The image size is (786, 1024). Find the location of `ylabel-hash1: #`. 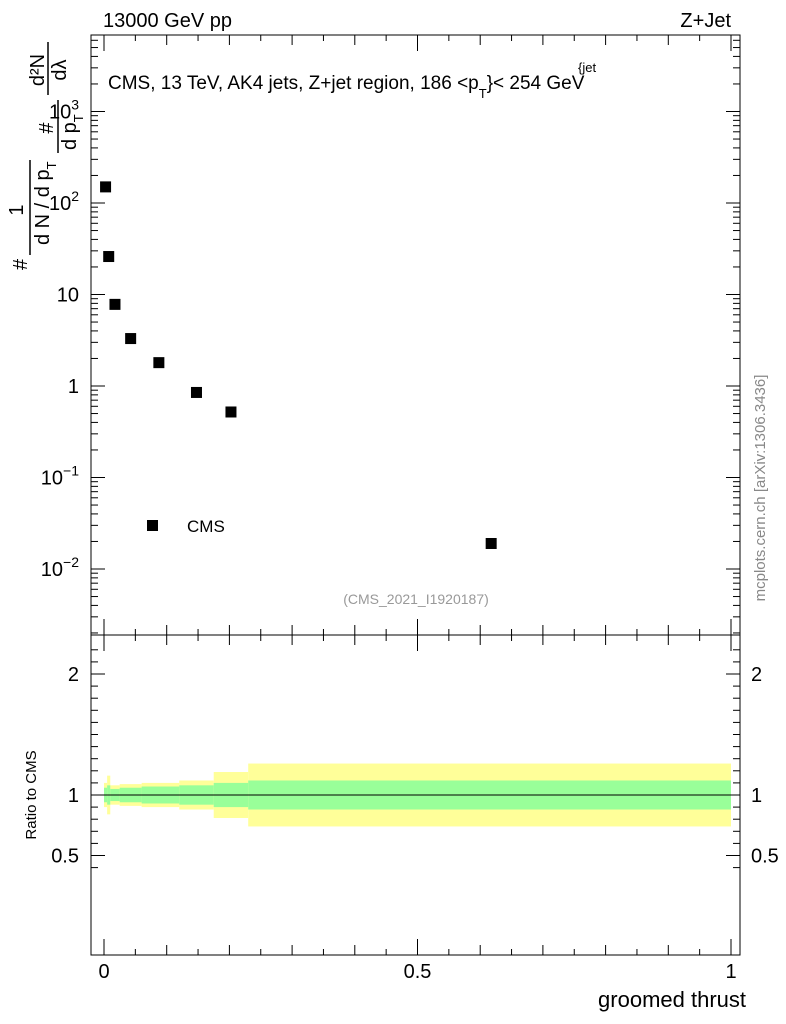

ylabel-hash1: # is located at coordinates (21, 264).